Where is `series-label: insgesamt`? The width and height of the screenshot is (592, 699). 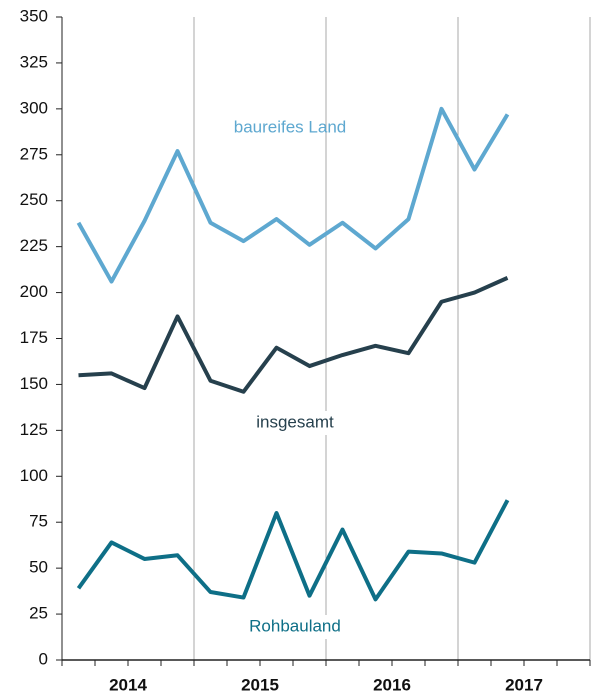
series-label: insgesamt is located at coordinates (295, 421).